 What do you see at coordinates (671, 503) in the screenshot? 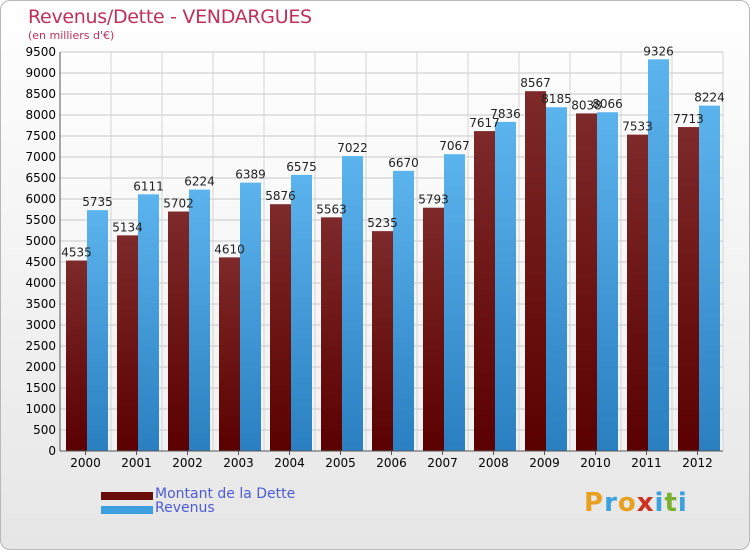
I see `logo-letter: t` at bounding box center [671, 503].